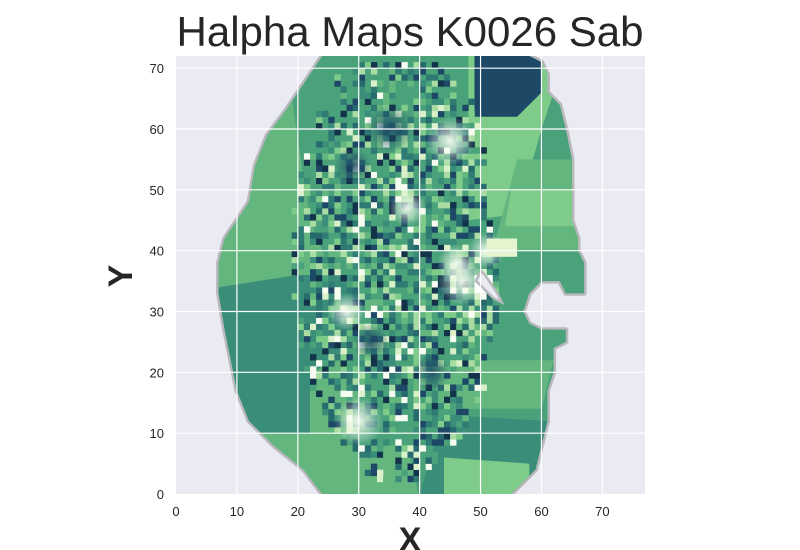 This screenshot has width=800, height=550. I want to click on x-tick-label: 40, so click(419, 511).